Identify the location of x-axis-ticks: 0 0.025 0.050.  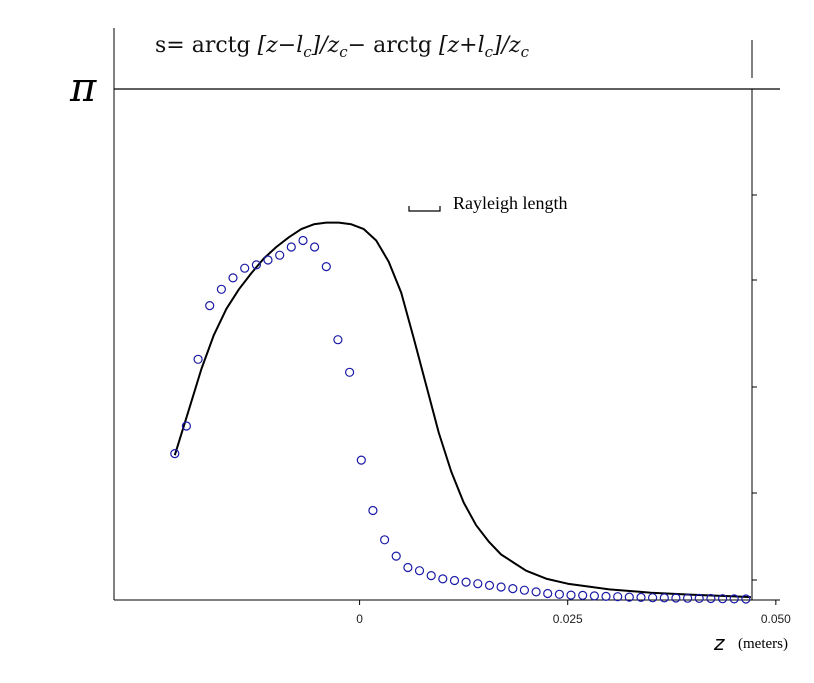
(573, 613).